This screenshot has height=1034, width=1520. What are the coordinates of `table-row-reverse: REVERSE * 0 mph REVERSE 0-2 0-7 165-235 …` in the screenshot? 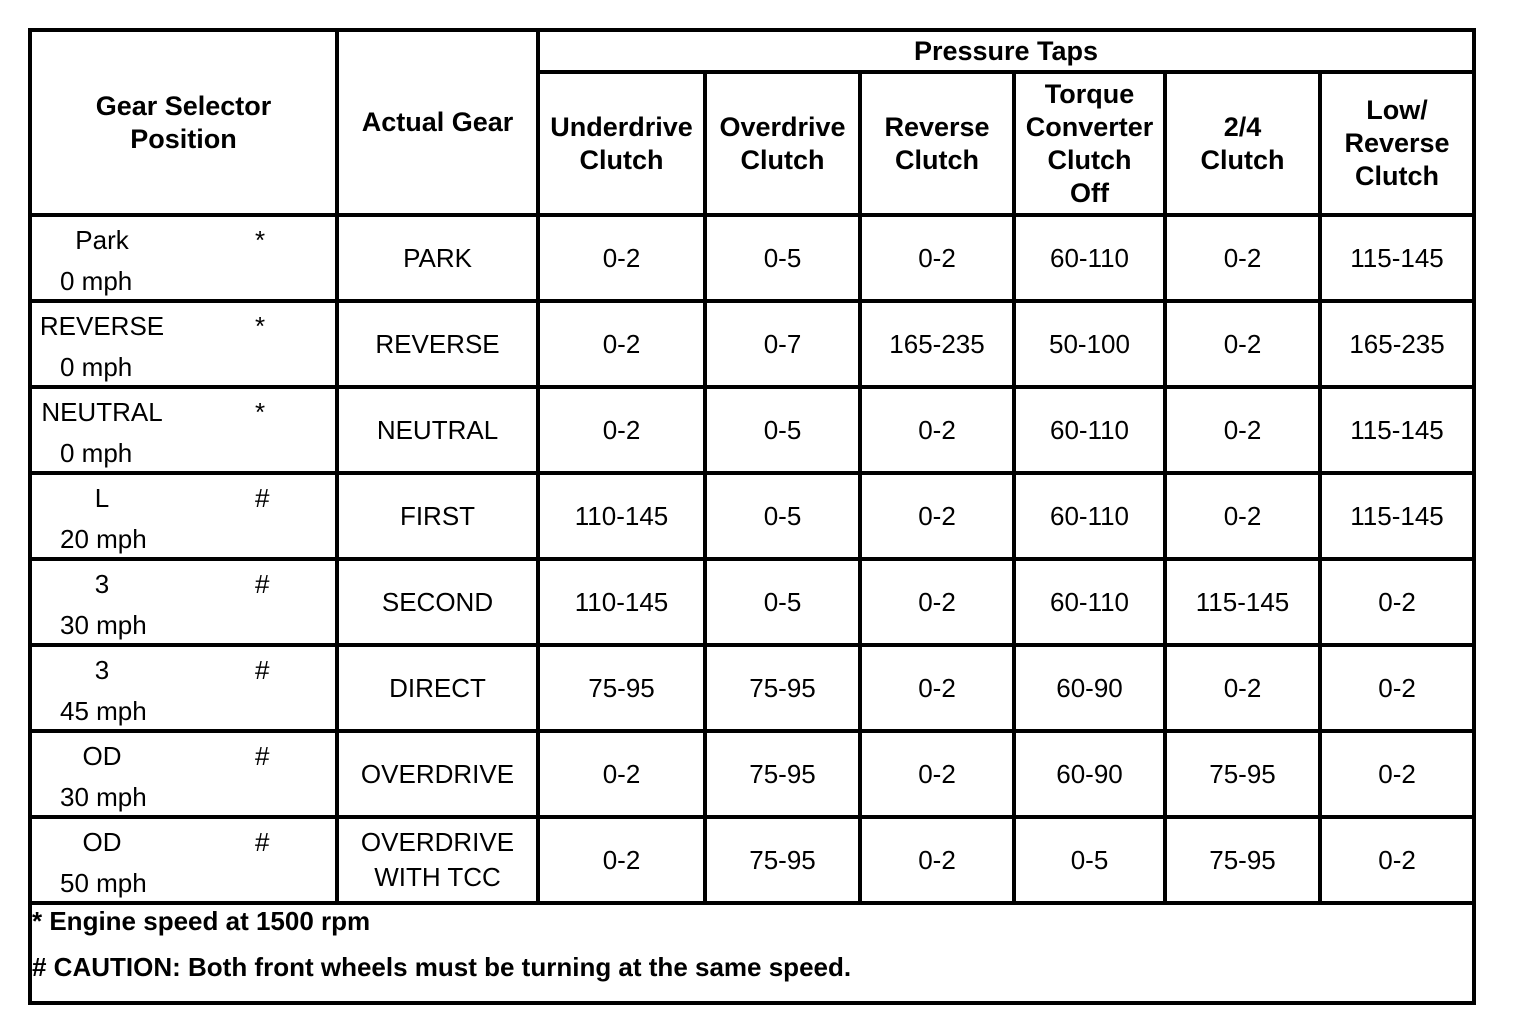 It's located at (752, 344).